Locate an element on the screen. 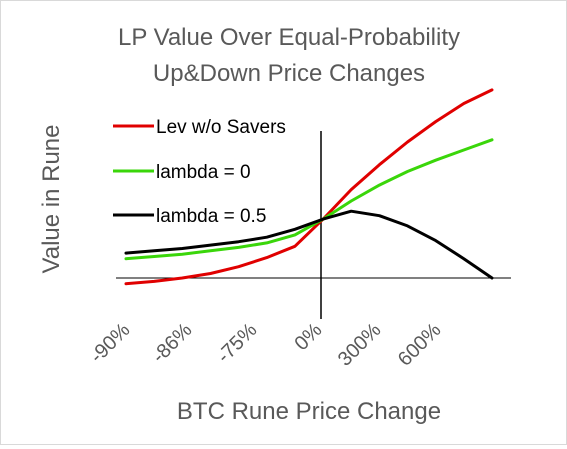 The height and width of the screenshot is (449, 567). y-axis-title: Value in Rune is located at coordinates (51, 199).